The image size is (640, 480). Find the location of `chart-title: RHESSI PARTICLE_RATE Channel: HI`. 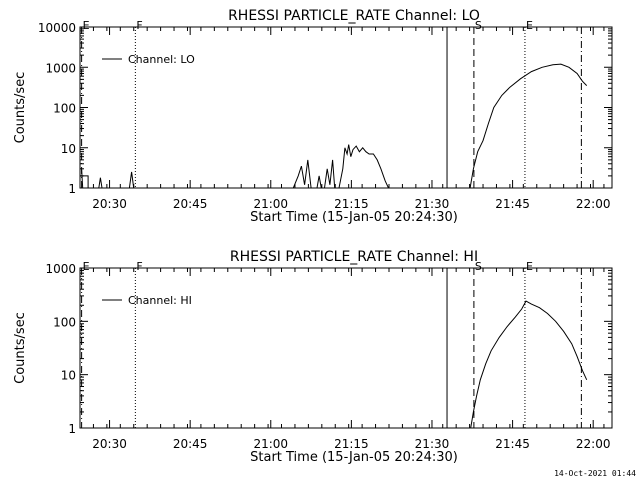

chart-title: RHESSI PARTICLE_RATE Channel: HI is located at coordinates (354, 257).